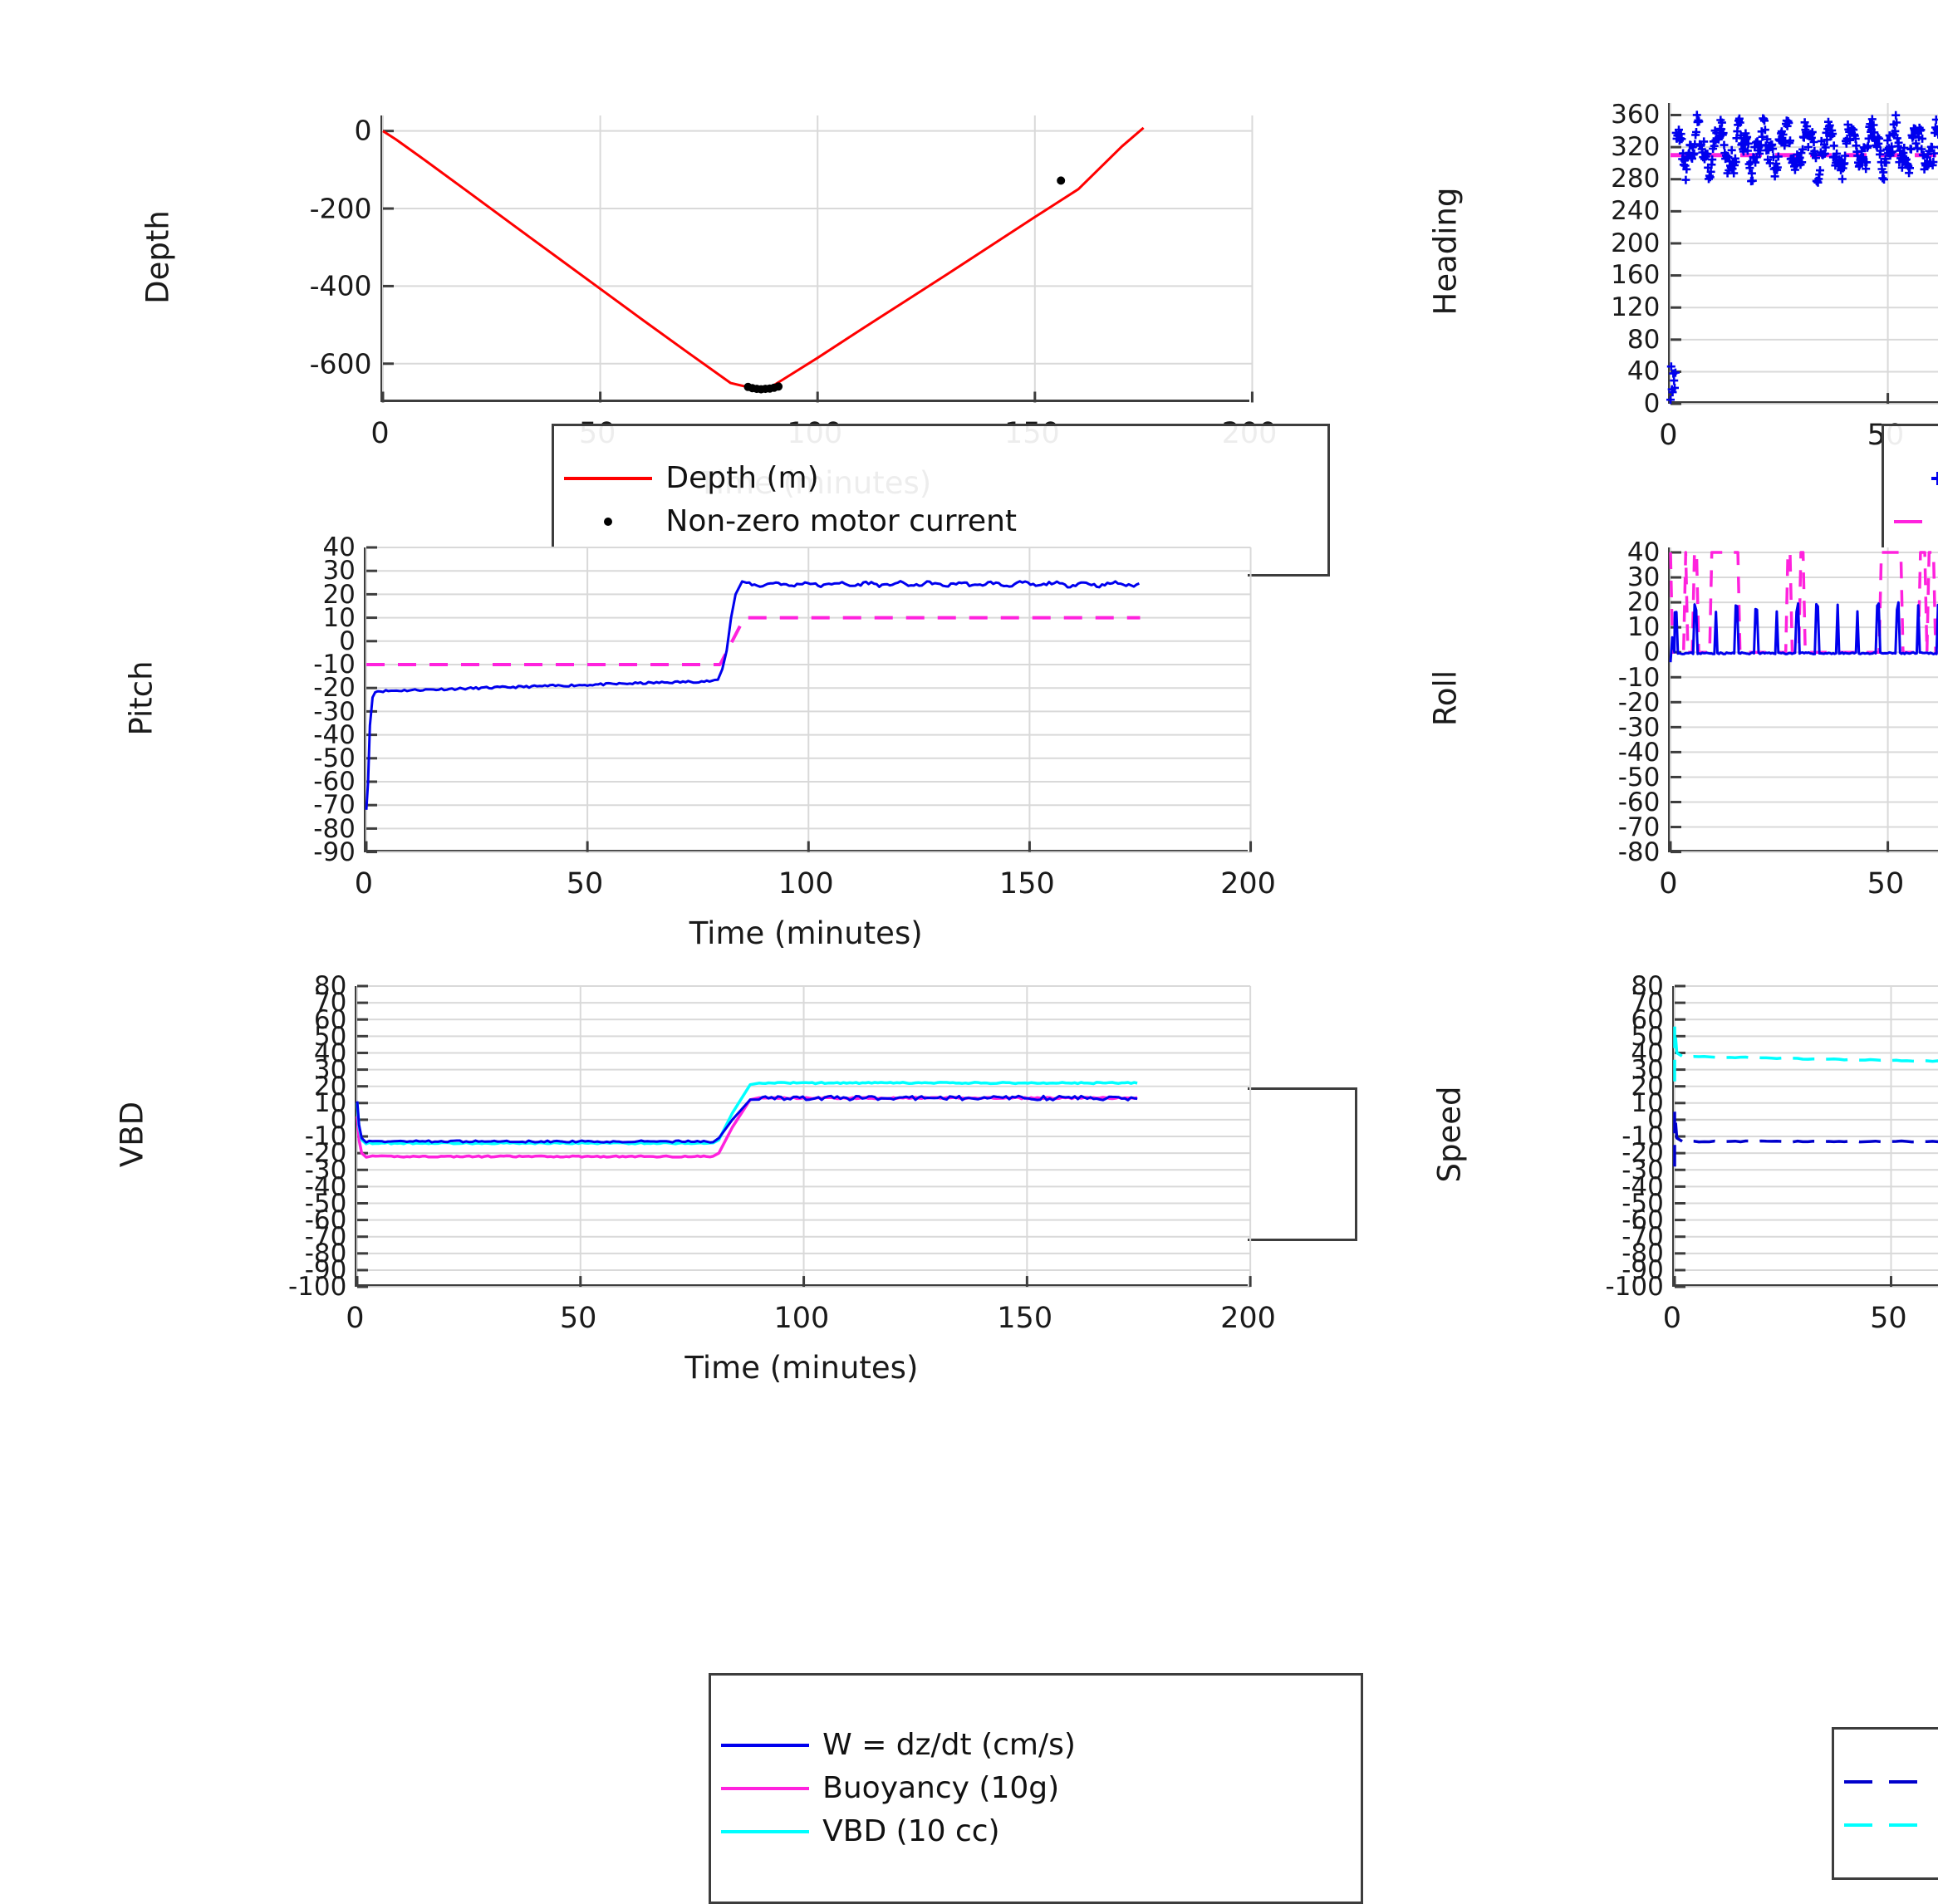 This screenshot has width=1938, height=1904. Describe the element at coordinates (1643, 602) in the screenshot. I see `ytick-label-roll-2: 20` at that location.